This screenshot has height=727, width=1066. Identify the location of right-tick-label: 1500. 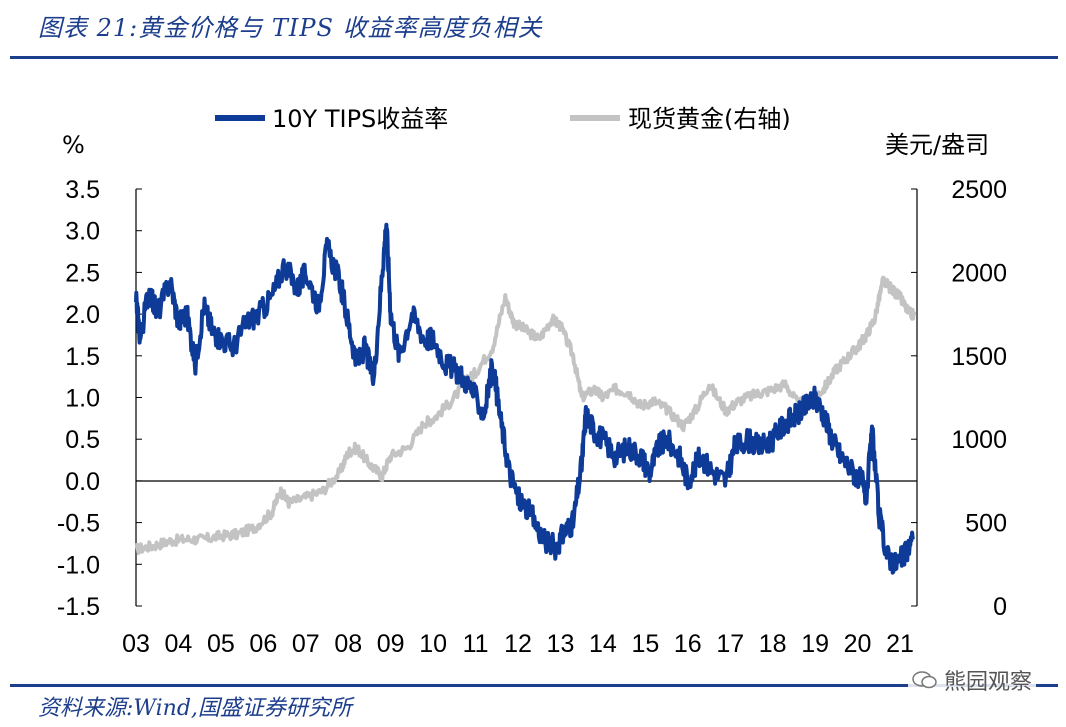
(979, 357).